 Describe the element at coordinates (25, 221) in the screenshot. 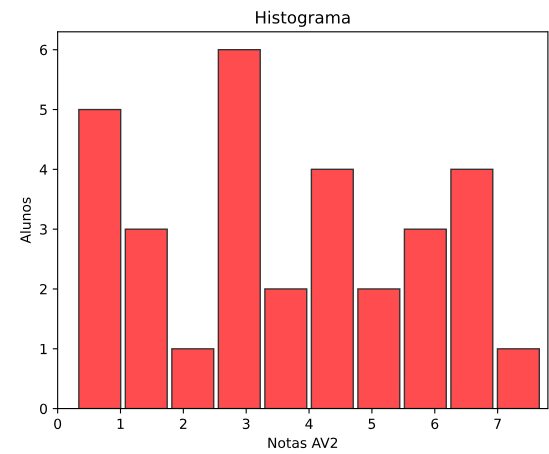

I see `y-axis-title: Alunos` at that location.